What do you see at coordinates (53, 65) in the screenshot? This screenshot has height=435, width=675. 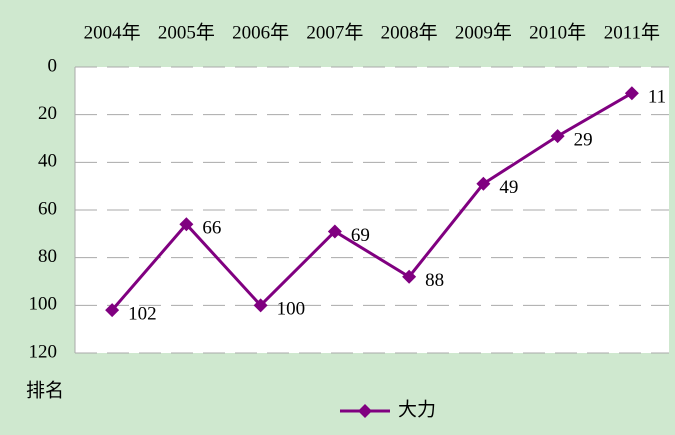 I see `y-tick-label: 0` at bounding box center [53, 65].